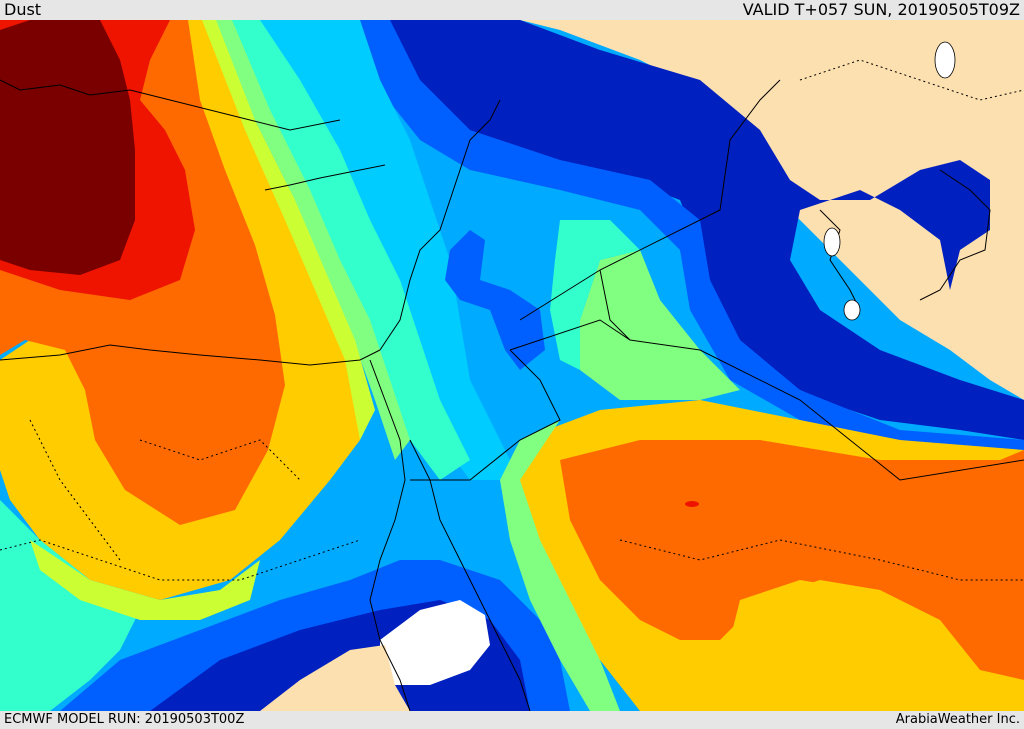  Describe the element at coordinates (660, 325) in the screenshot. I see `north-arabia-green` at that location.